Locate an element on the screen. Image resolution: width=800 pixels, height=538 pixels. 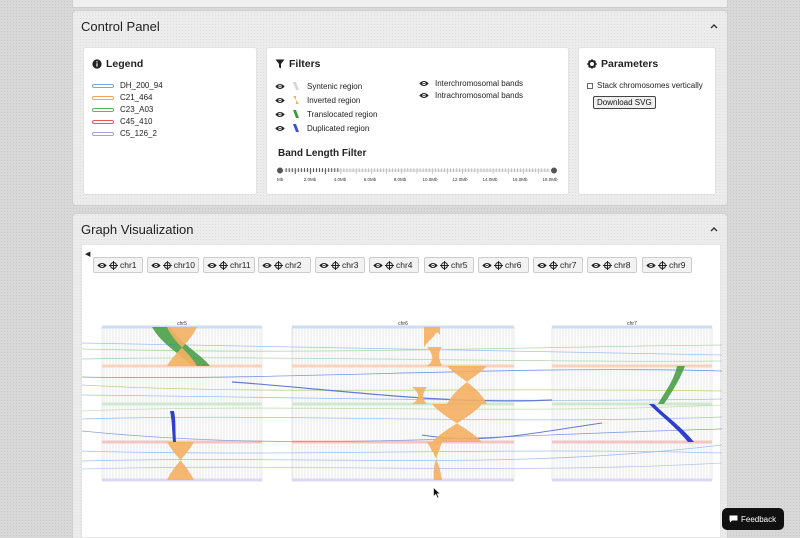
legend-label: C45_410 is located at coordinates (136, 121).